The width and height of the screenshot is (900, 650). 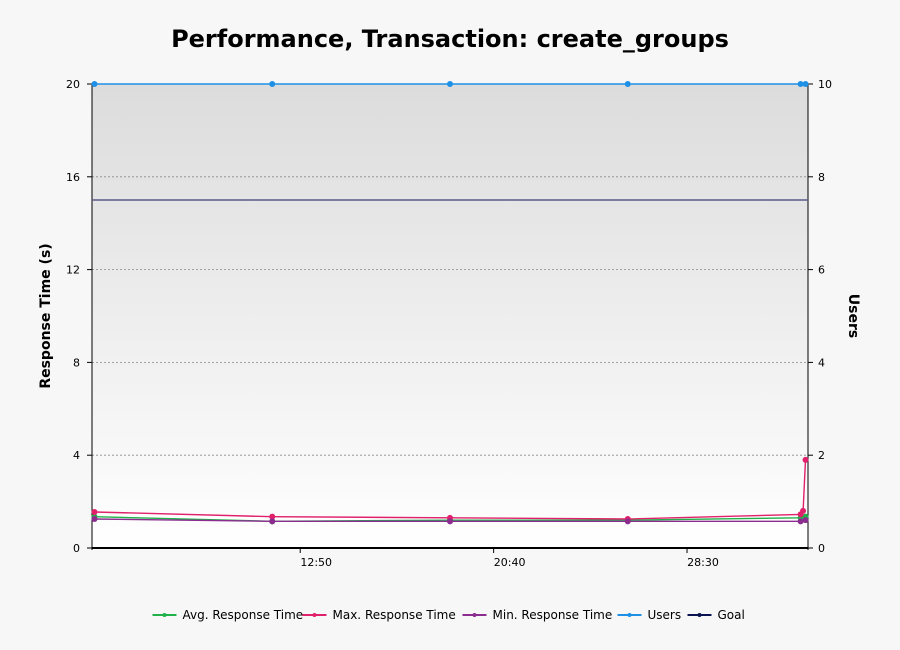 What do you see at coordinates (73, 177) in the screenshot?
I see `y-tick-label: 16` at bounding box center [73, 177].